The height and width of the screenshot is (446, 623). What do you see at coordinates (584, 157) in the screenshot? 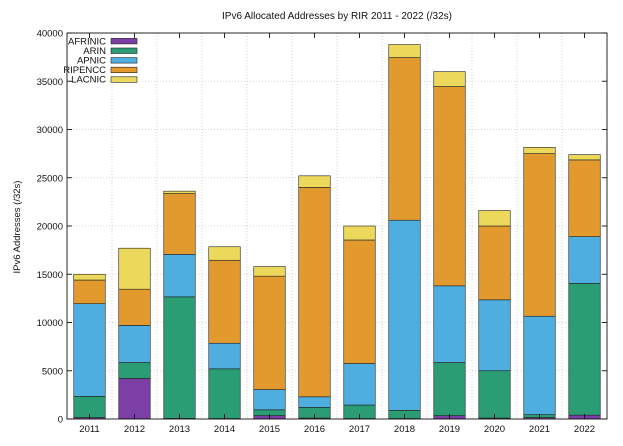
I see `bar-lacnic-2022` at bounding box center [584, 157].